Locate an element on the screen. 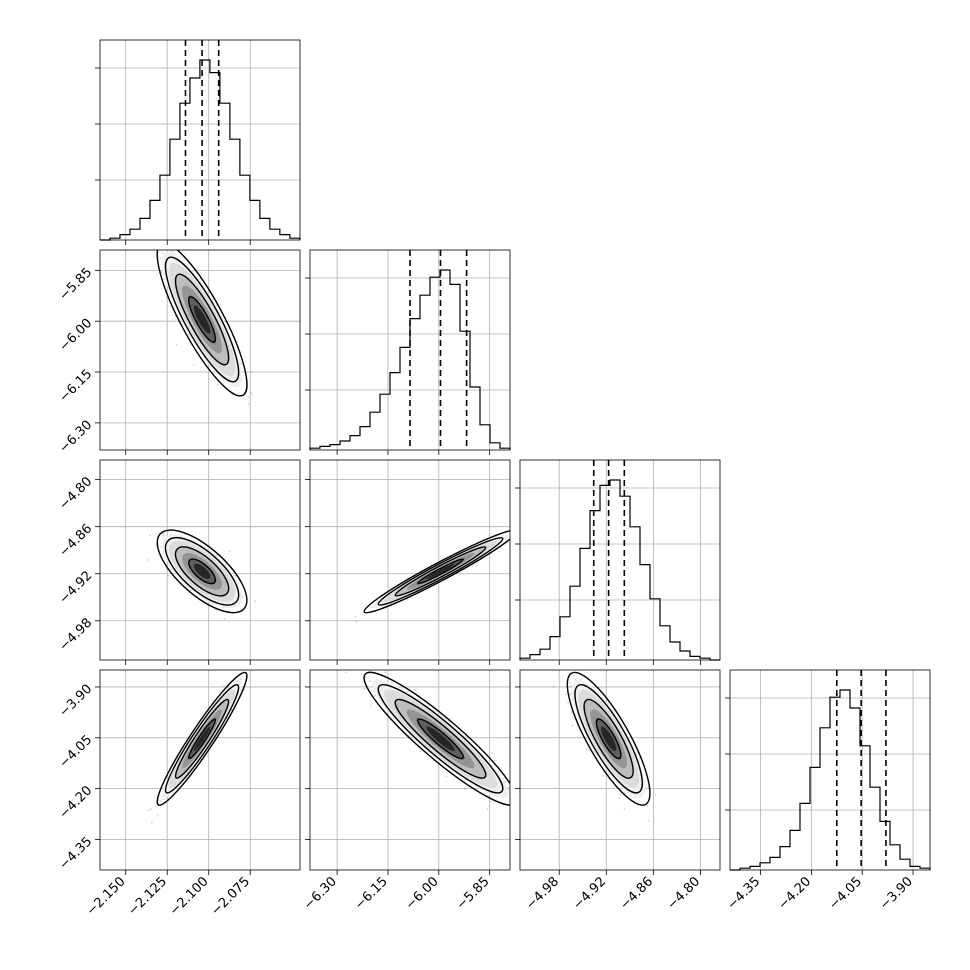 The image size is (970, 970). x-tick-label: −4.86 is located at coordinates (636, 893).